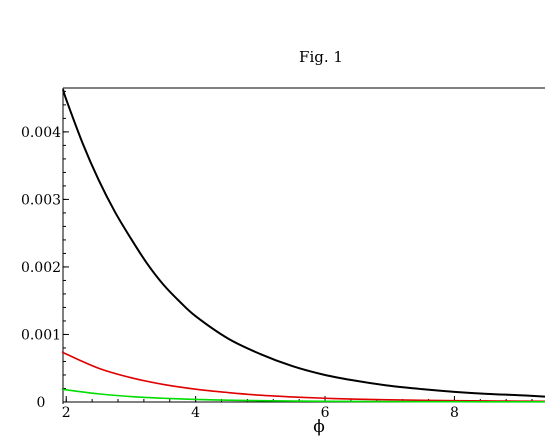 The image size is (545, 436). I want to click on x-tick-label: 2, so click(66, 413).